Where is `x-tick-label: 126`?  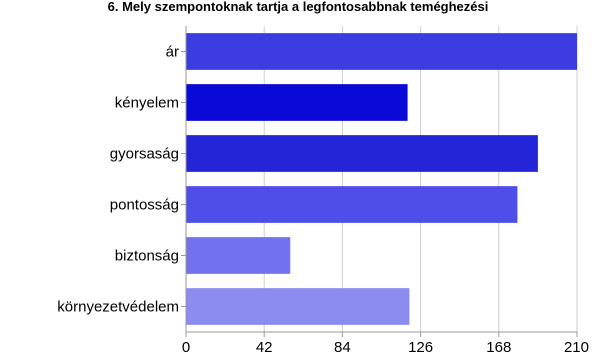 x-tick-label: 126 is located at coordinates (420, 347).